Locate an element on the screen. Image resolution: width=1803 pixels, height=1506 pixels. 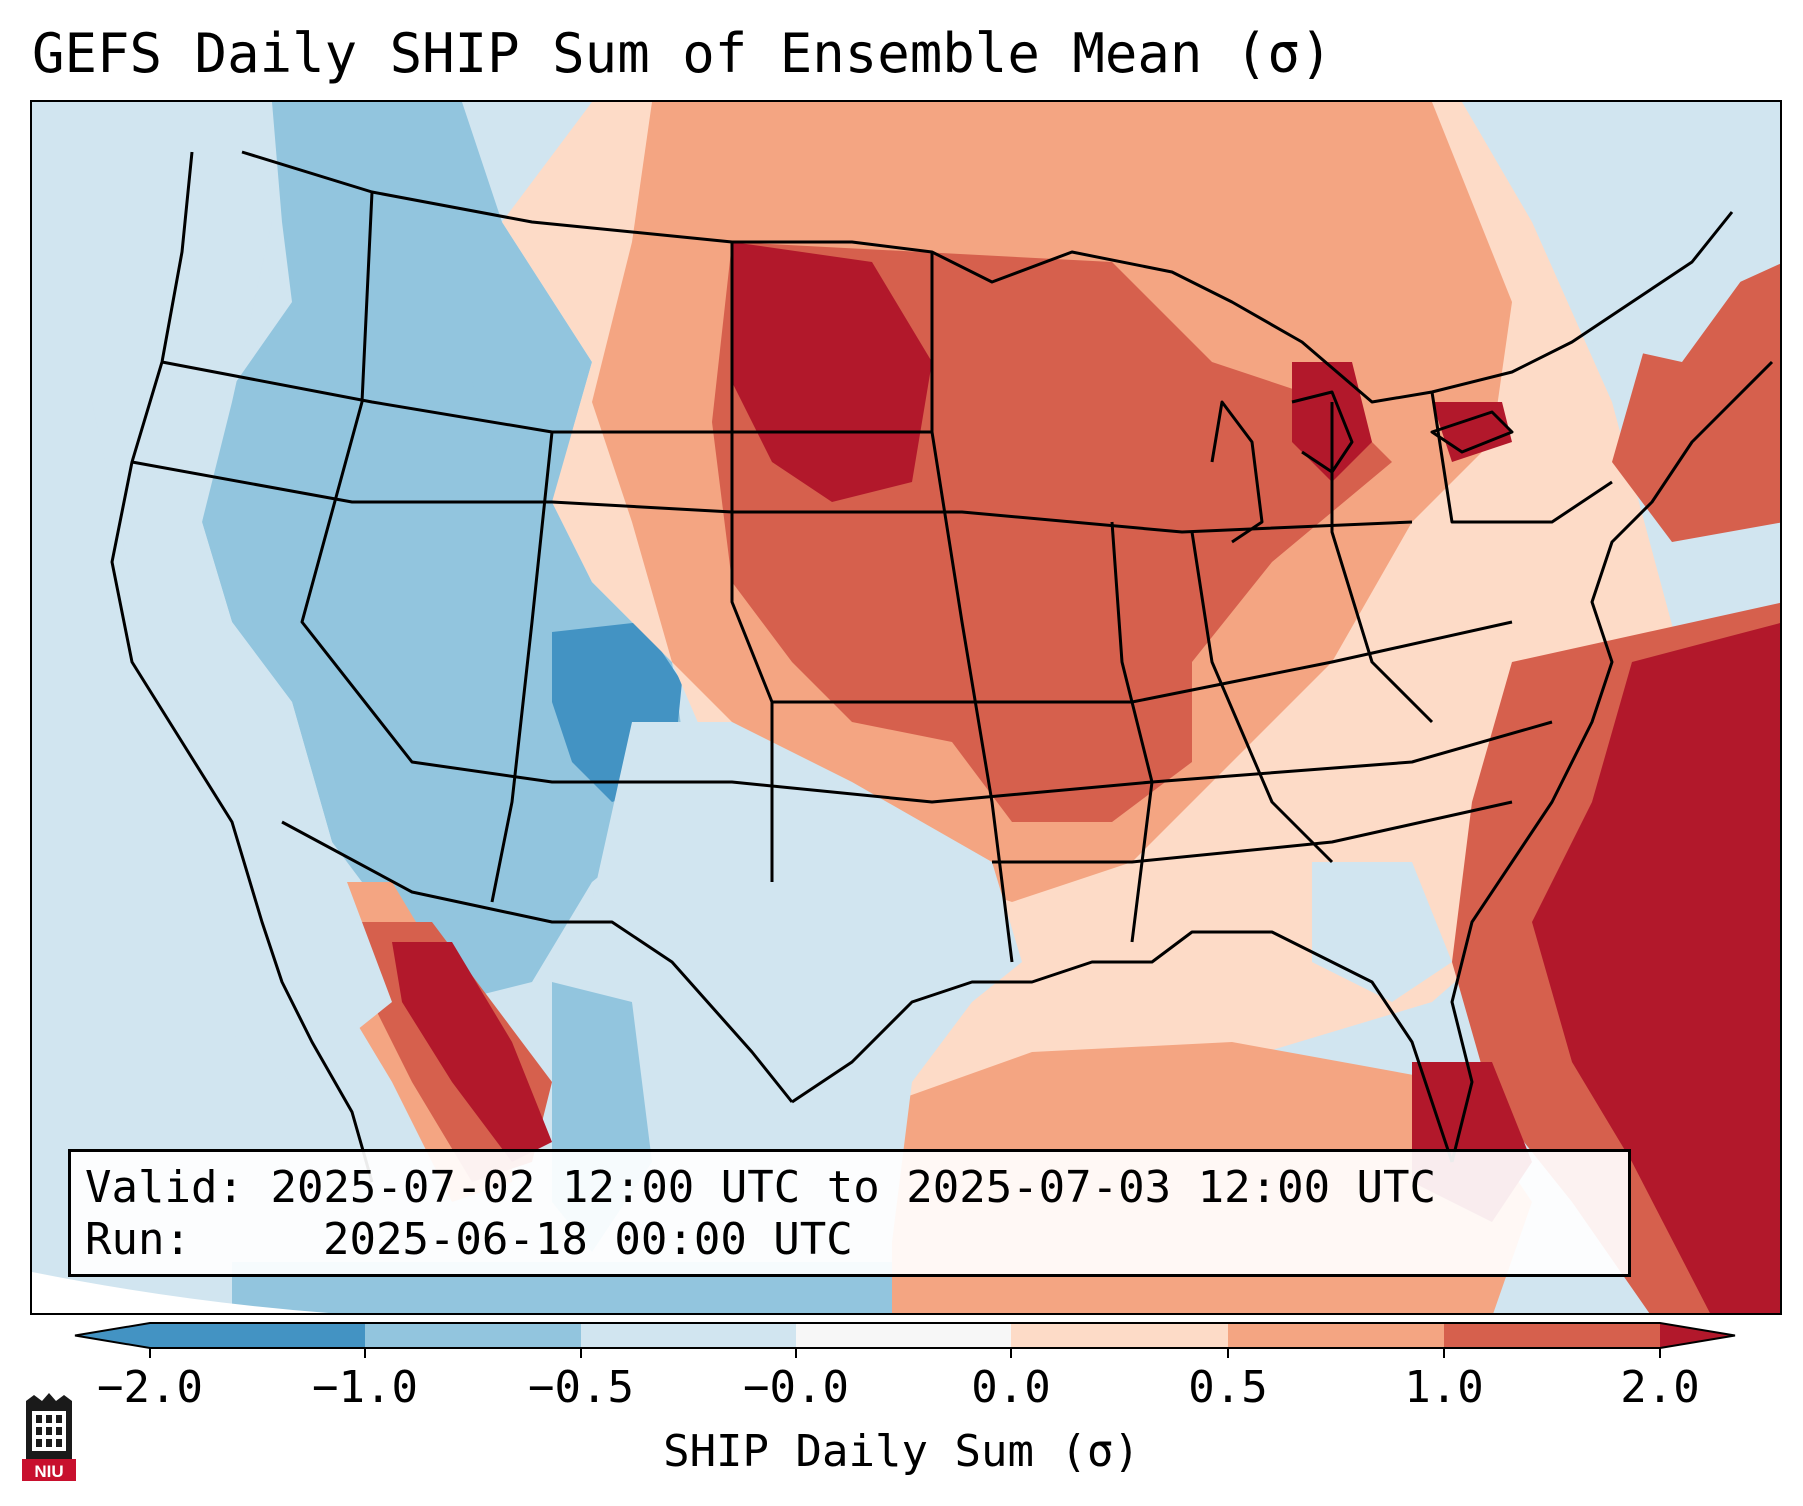
colorbar-tick-label: −0.5 is located at coordinates (581, 1387).